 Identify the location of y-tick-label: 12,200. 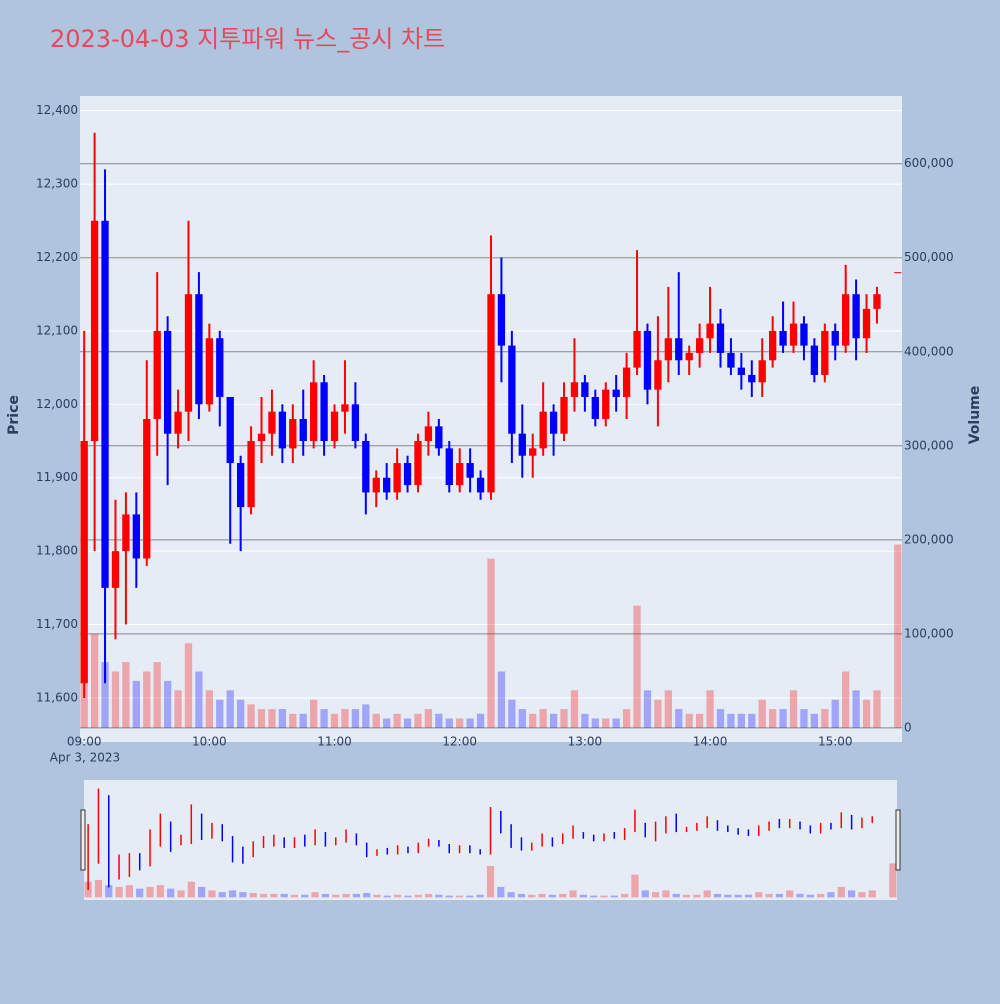
(57, 257).